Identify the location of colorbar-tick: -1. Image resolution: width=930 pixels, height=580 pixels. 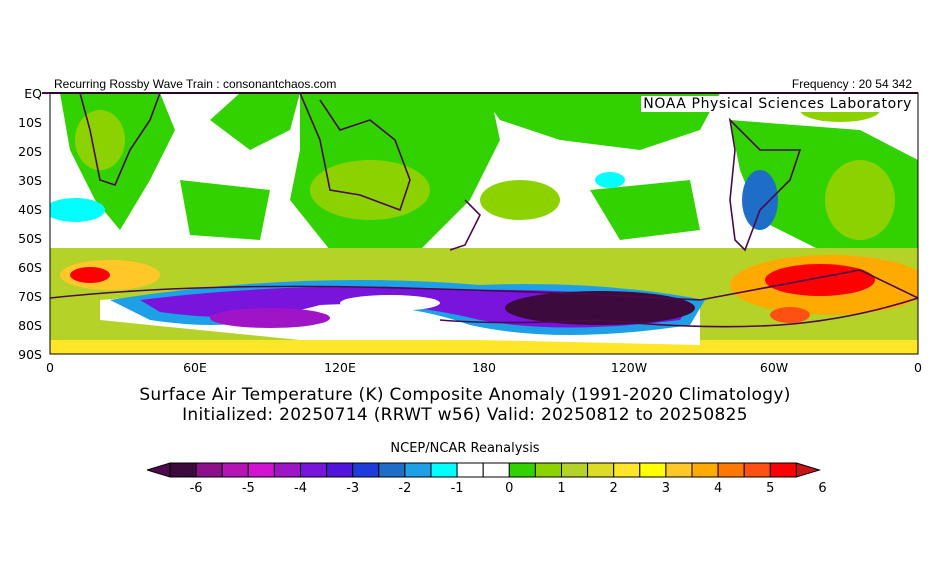
(457, 488).